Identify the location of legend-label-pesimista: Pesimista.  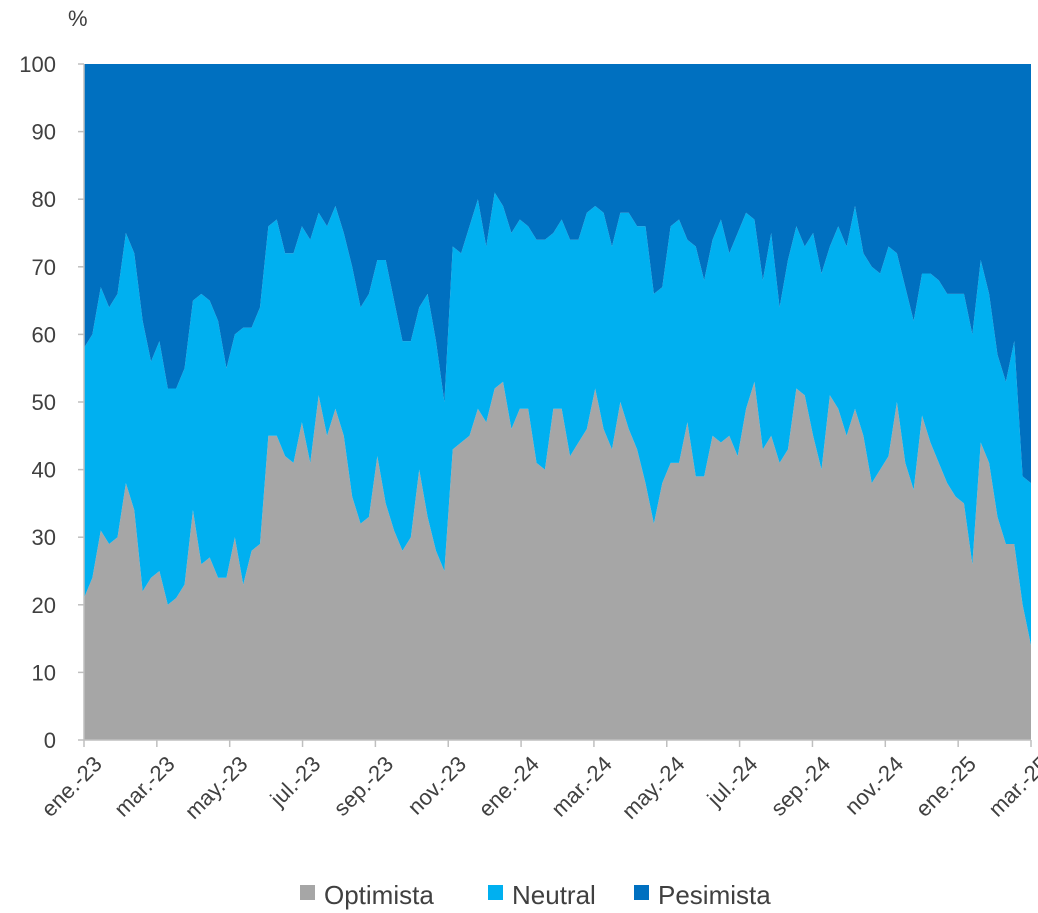
(714, 895).